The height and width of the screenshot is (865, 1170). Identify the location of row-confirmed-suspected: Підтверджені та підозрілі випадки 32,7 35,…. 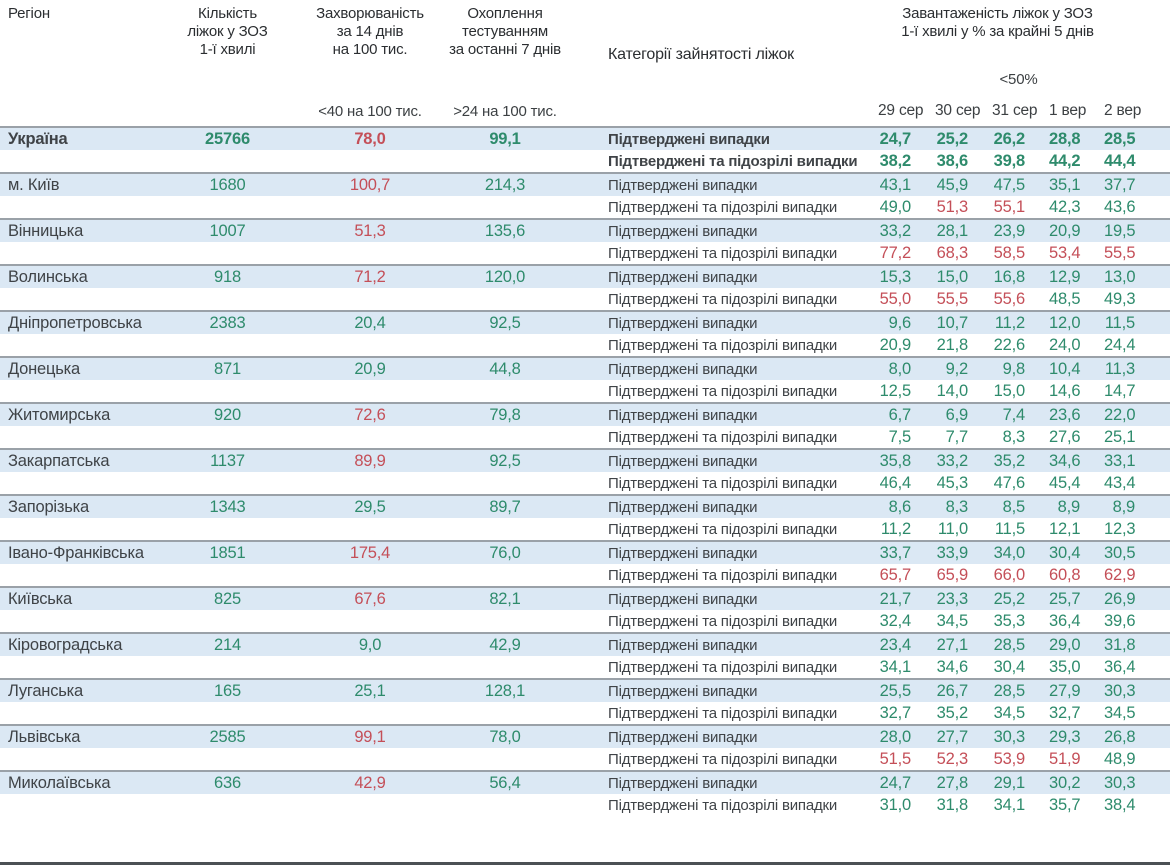
(585, 713).